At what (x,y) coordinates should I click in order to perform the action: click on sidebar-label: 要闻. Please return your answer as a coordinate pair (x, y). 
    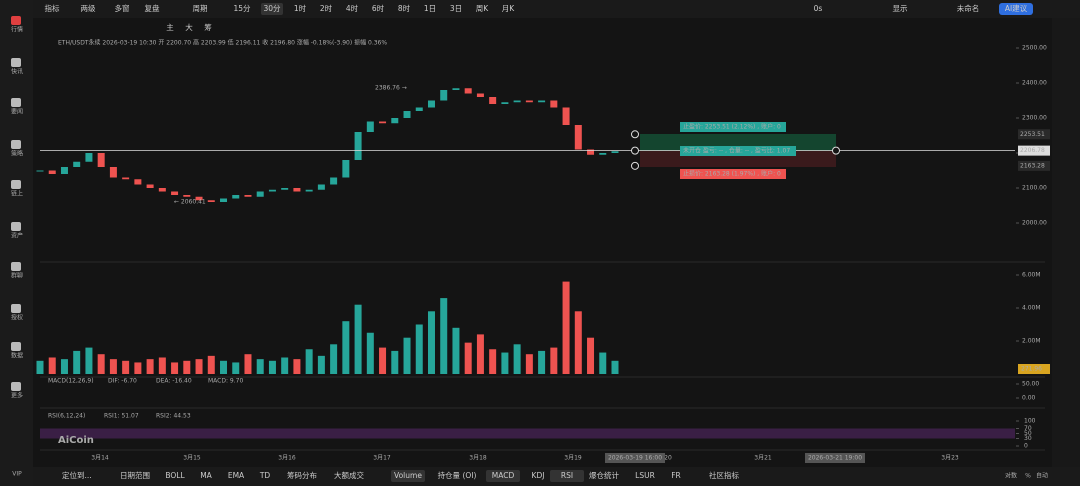
    Looking at the image, I should click on (17, 112).